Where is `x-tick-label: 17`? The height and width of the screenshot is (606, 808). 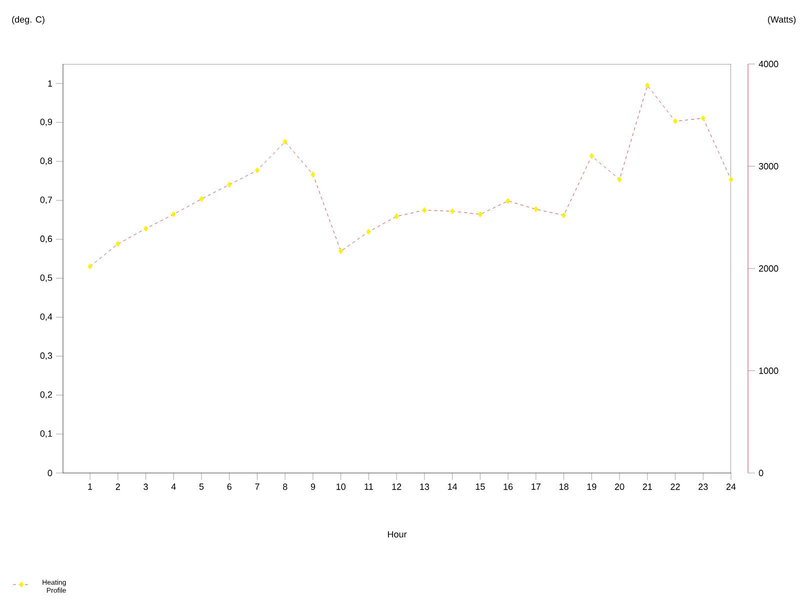 x-tick-label: 17 is located at coordinates (536, 487).